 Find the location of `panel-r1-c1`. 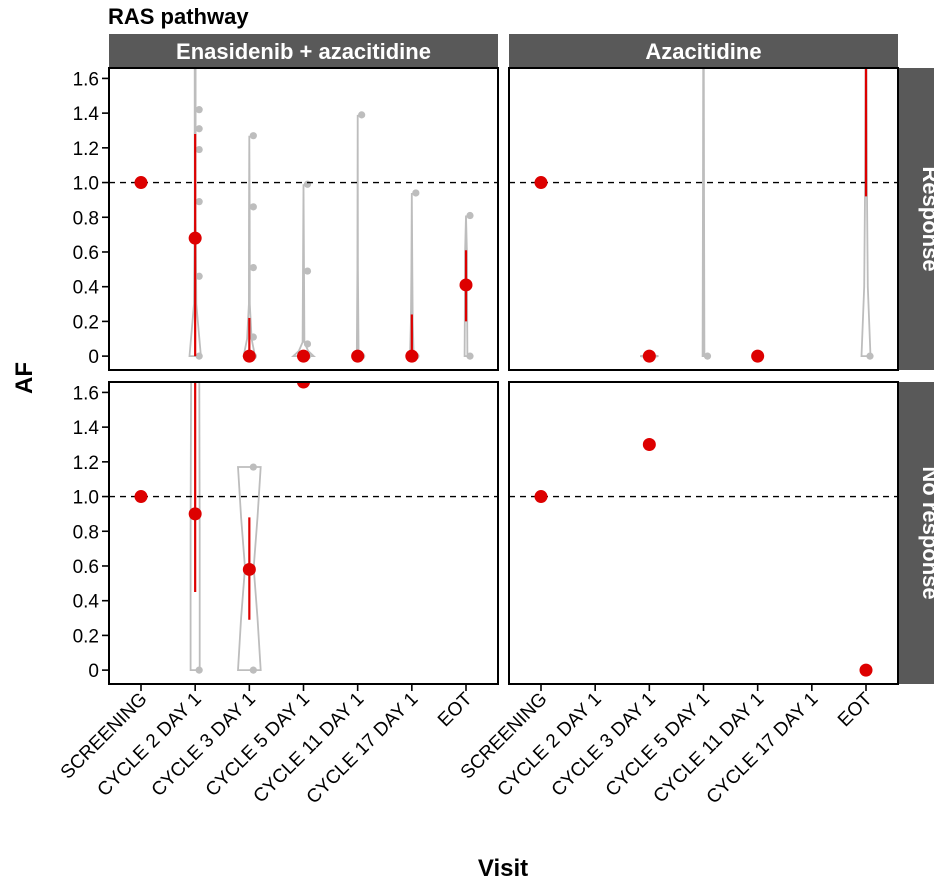

panel-r1-c1 is located at coordinates (303, 219).